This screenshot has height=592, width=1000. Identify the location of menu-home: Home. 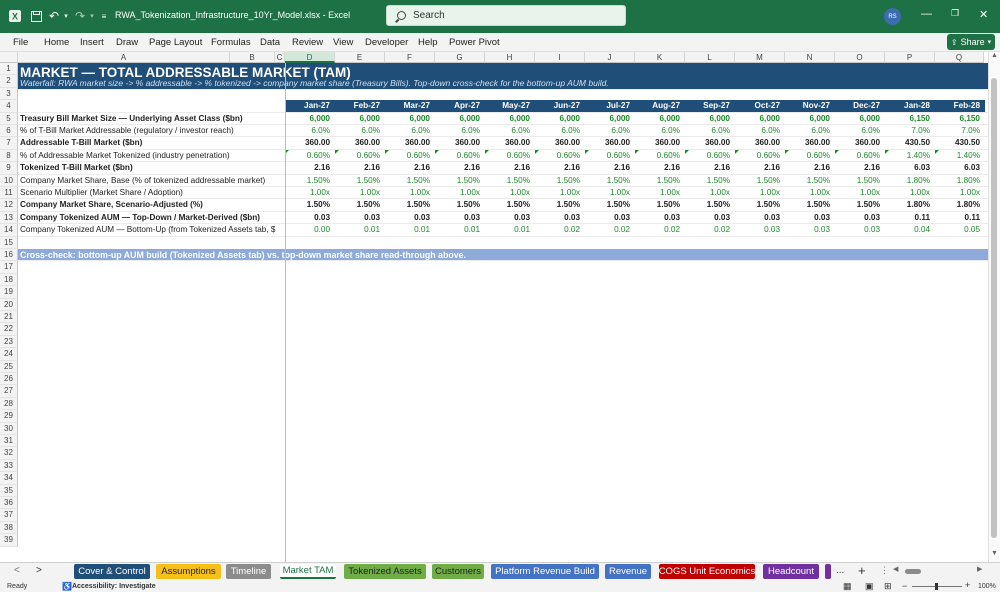
(57, 42).